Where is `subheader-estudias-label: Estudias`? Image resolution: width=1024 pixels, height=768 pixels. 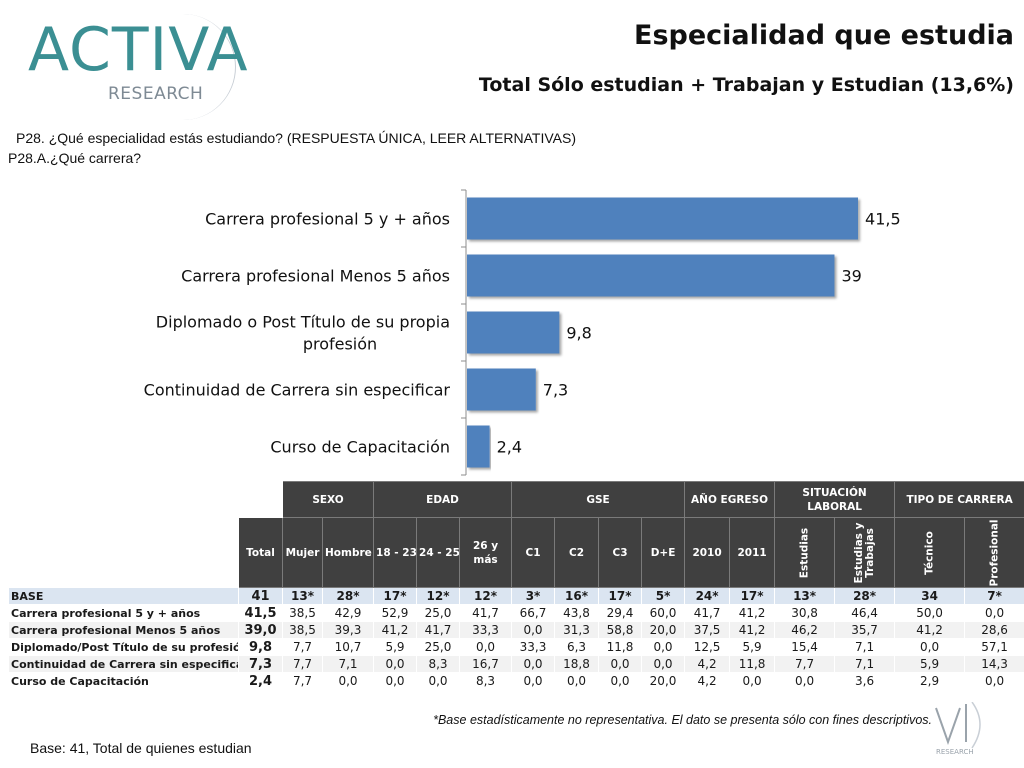
subheader-estudias-label: Estudias is located at coordinates (804, 552).